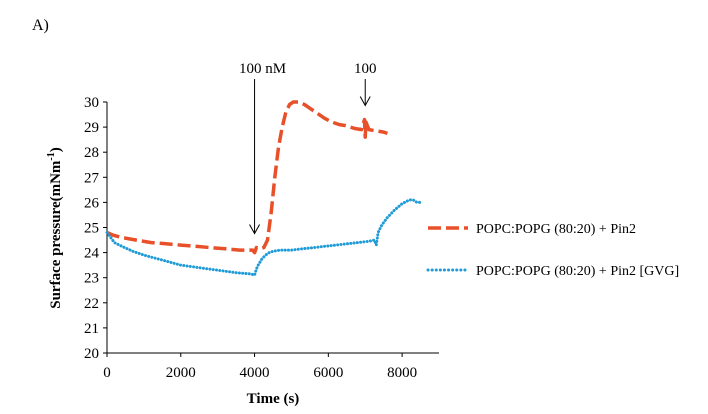 The image size is (708, 414). What do you see at coordinates (91, 103) in the screenshot?
I see `y-tick-label: 30` at bounding box center [91, 103].